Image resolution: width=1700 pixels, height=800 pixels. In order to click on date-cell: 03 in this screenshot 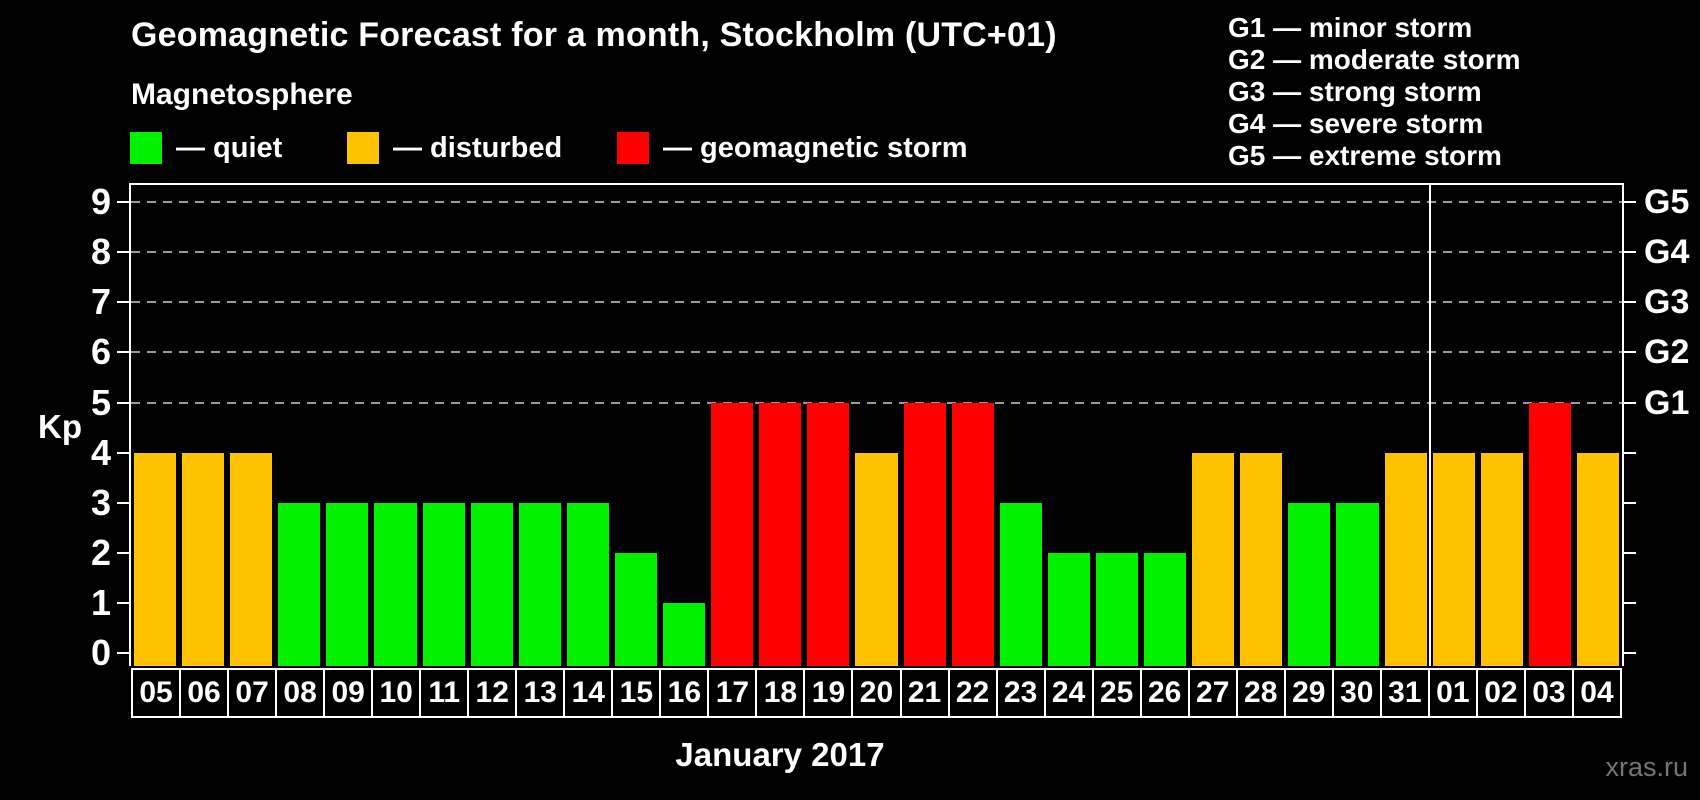, I will do `click(1550, 693)`.